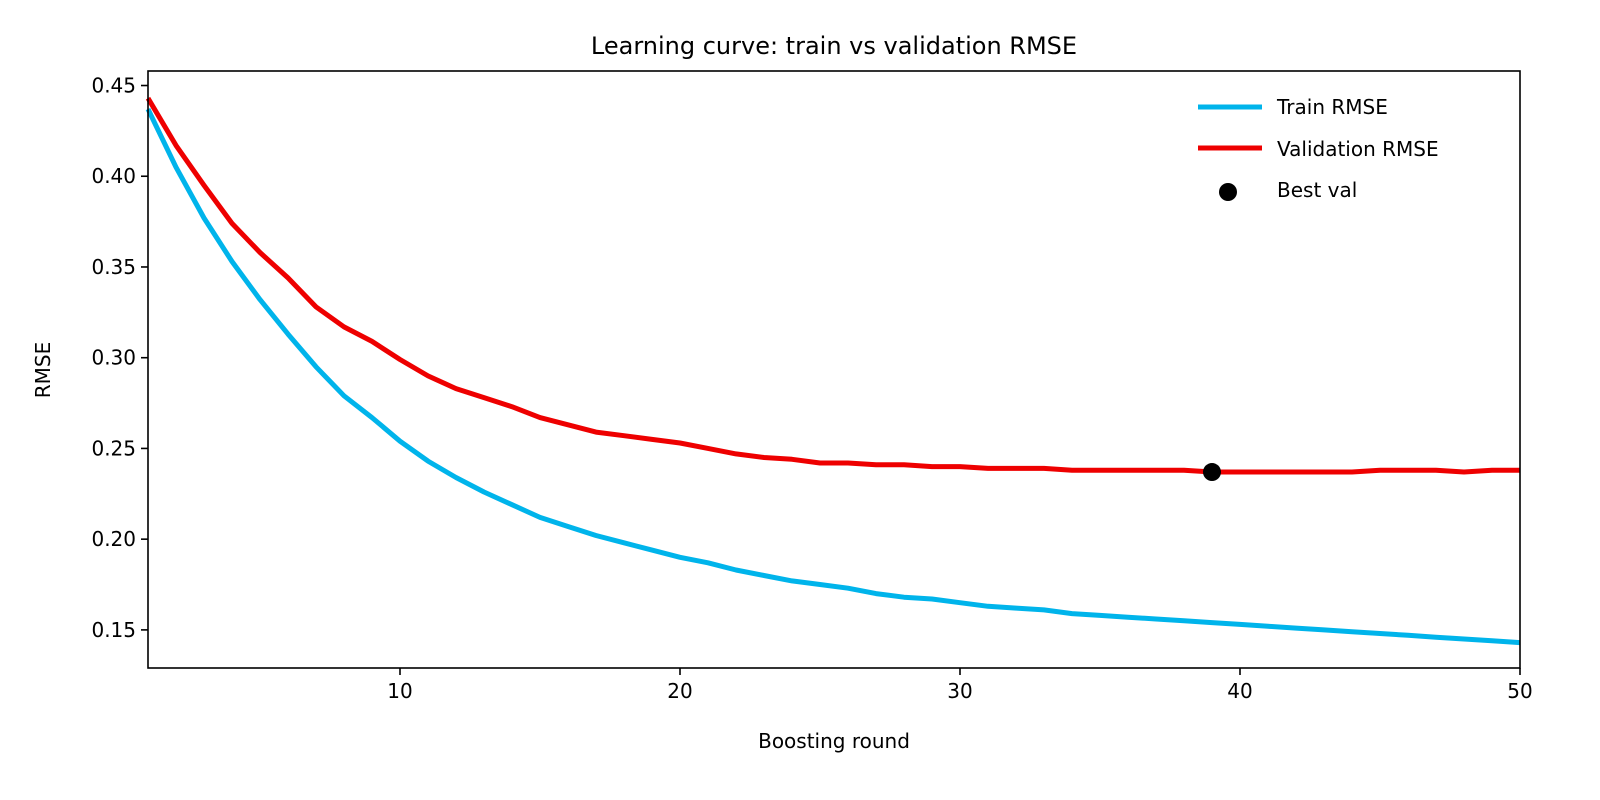 Image resolution: width=1600 pixels, height=800 pixels. What do you see at coordinates (43, 370) in the screenshot?
I see `y-axis-label: RMSE` at bounding box center [43, 370].